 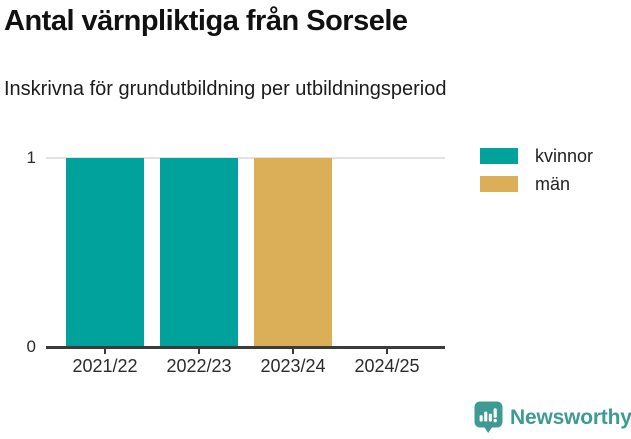 What do you see at coordinates (387, 366) in the screenshot?
I see `x-tick-label: 2024/25` at bounding box center [387, 366].